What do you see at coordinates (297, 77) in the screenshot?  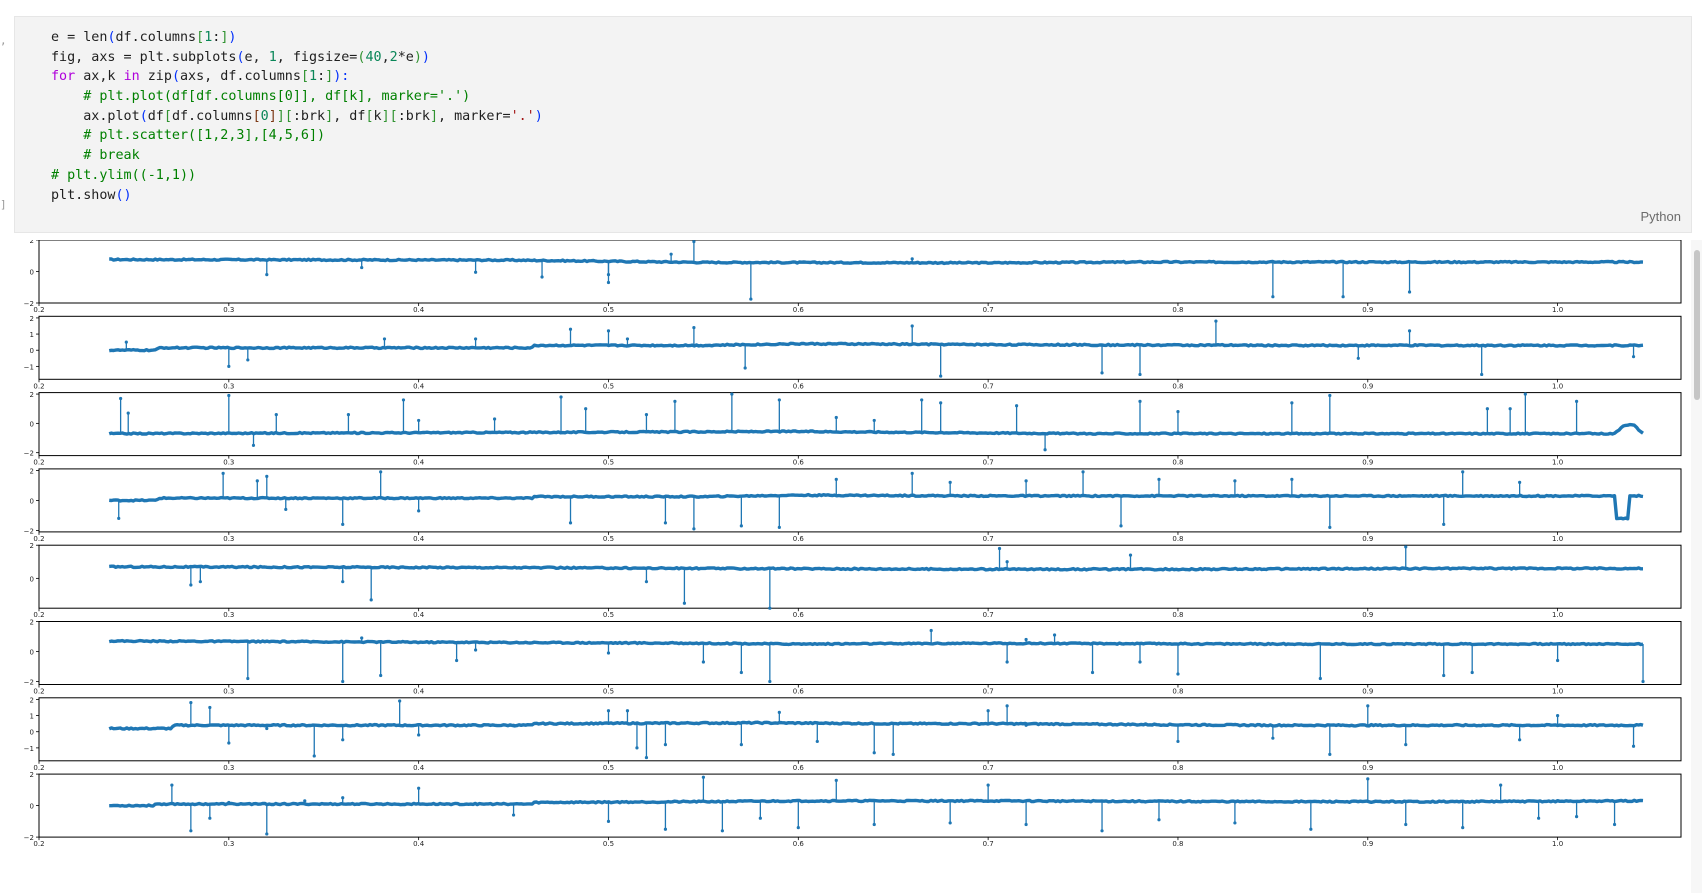 I see `code-line: for ax,k in zip(axs, df.columns[1:]):` at bounding box center [297, 77].